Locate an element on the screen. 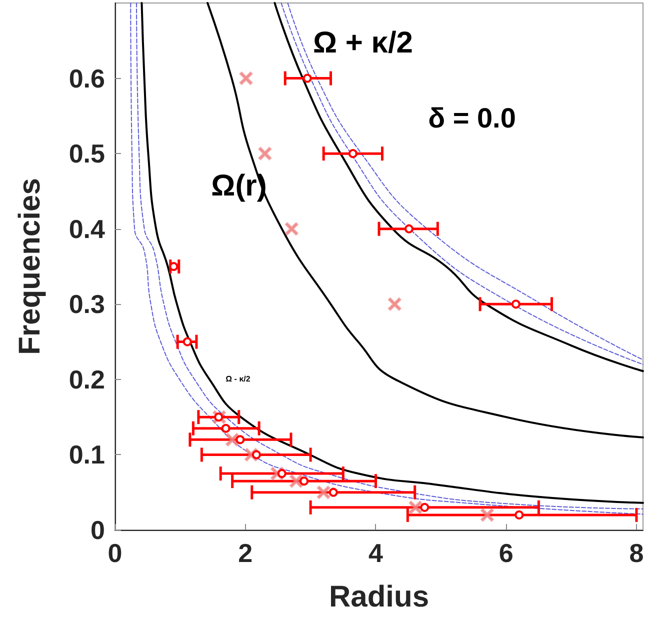  x-tick-label: 4 is located at coordinates (376, 553).